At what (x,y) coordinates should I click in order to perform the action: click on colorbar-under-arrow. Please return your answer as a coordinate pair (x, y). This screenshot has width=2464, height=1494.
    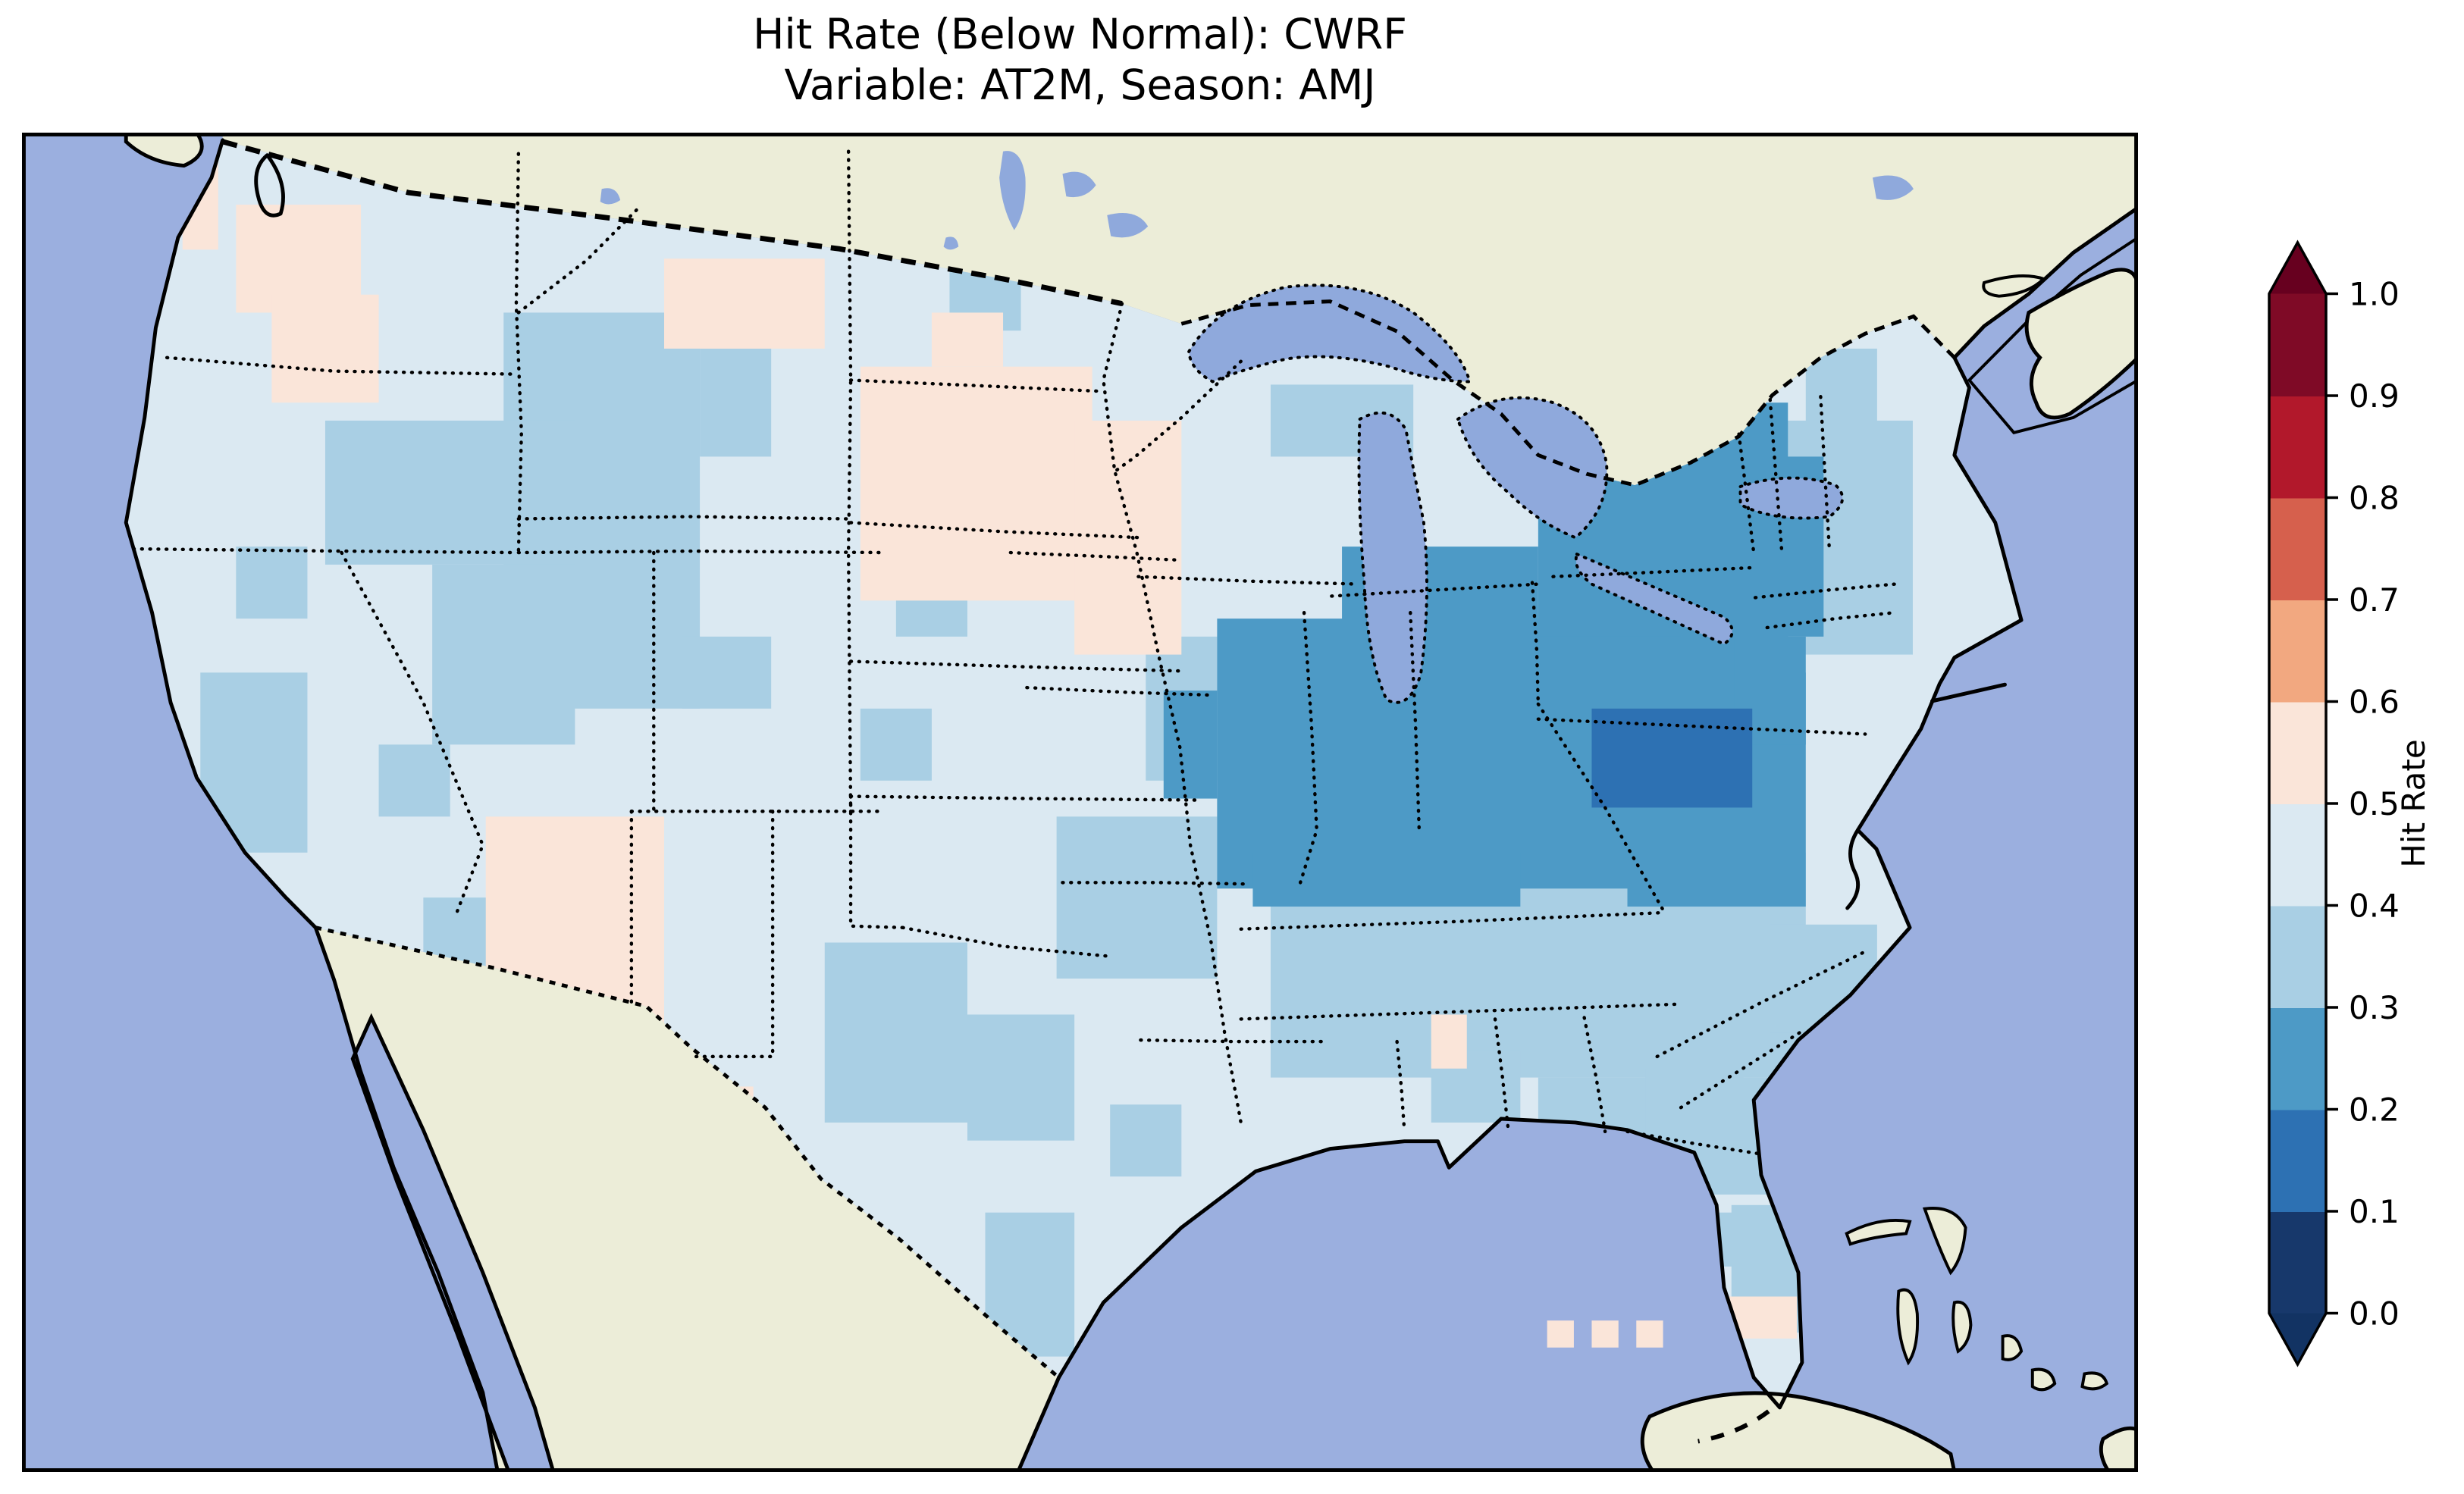
    Looking at the image, I should click on (2297, 1338).